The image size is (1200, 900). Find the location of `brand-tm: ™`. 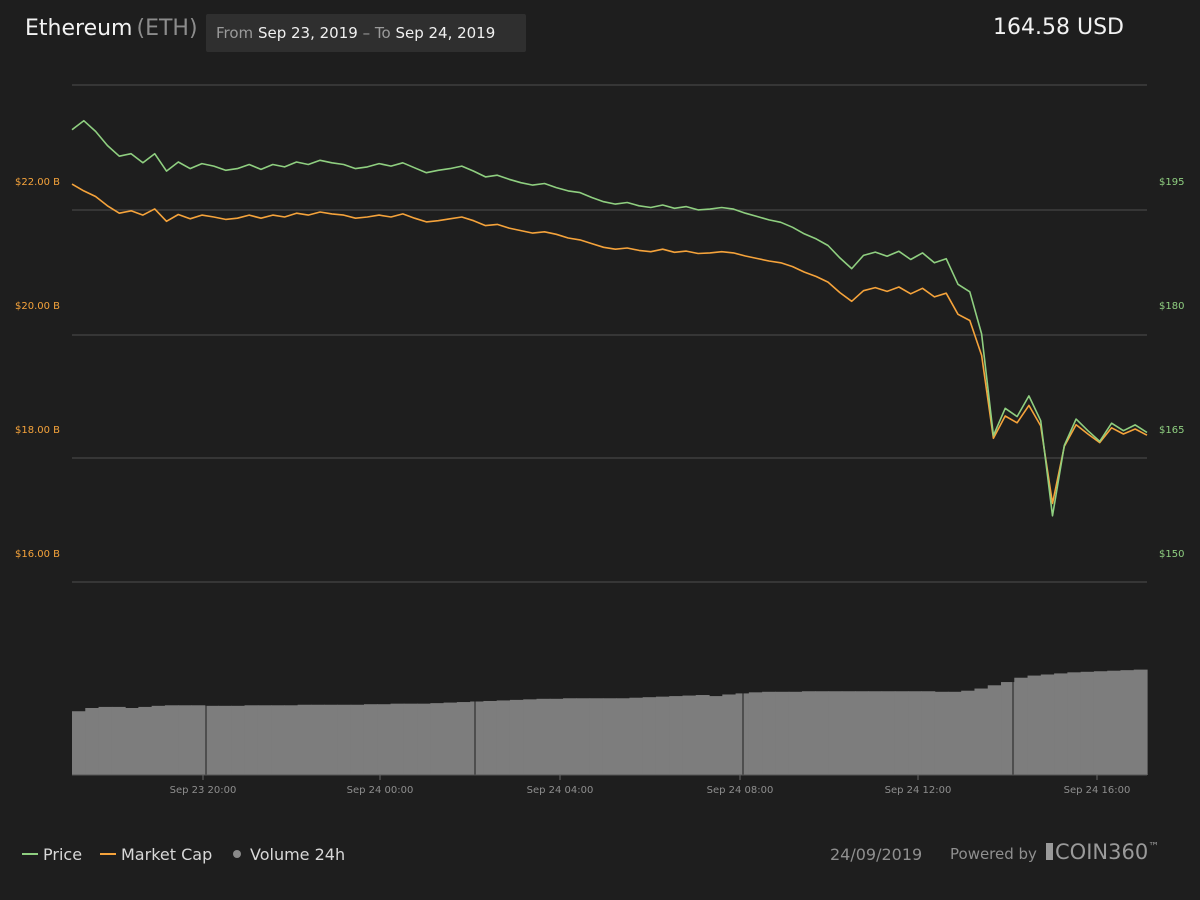

brand-tm: ™ is located at coordinates (1154, 846).